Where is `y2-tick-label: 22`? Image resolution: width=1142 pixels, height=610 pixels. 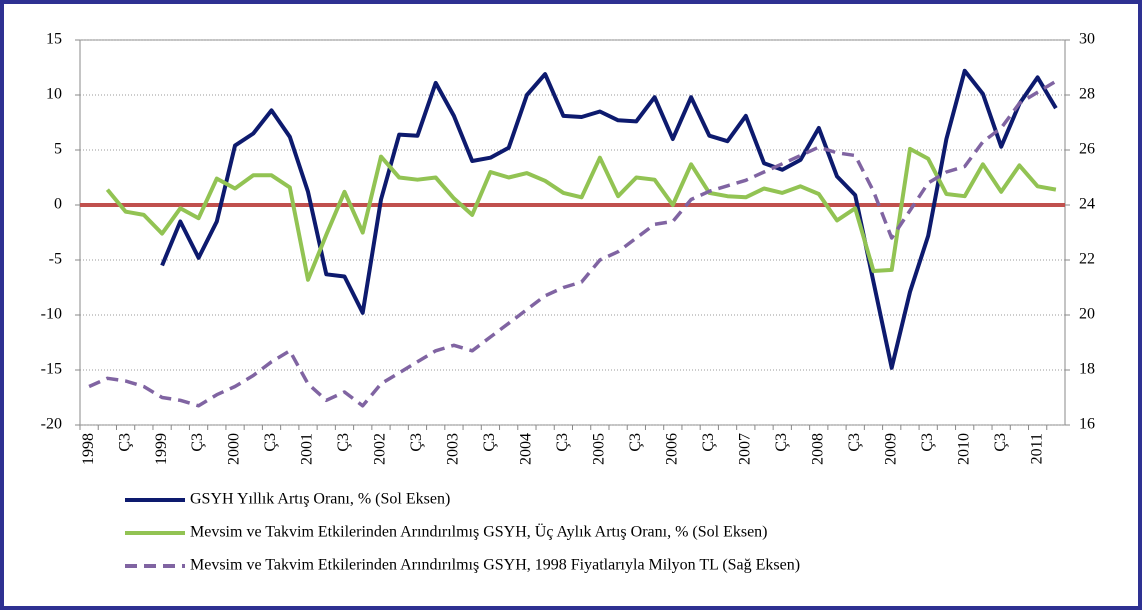 y2-tick-label: 22 is located at coordinates (1087, 259).